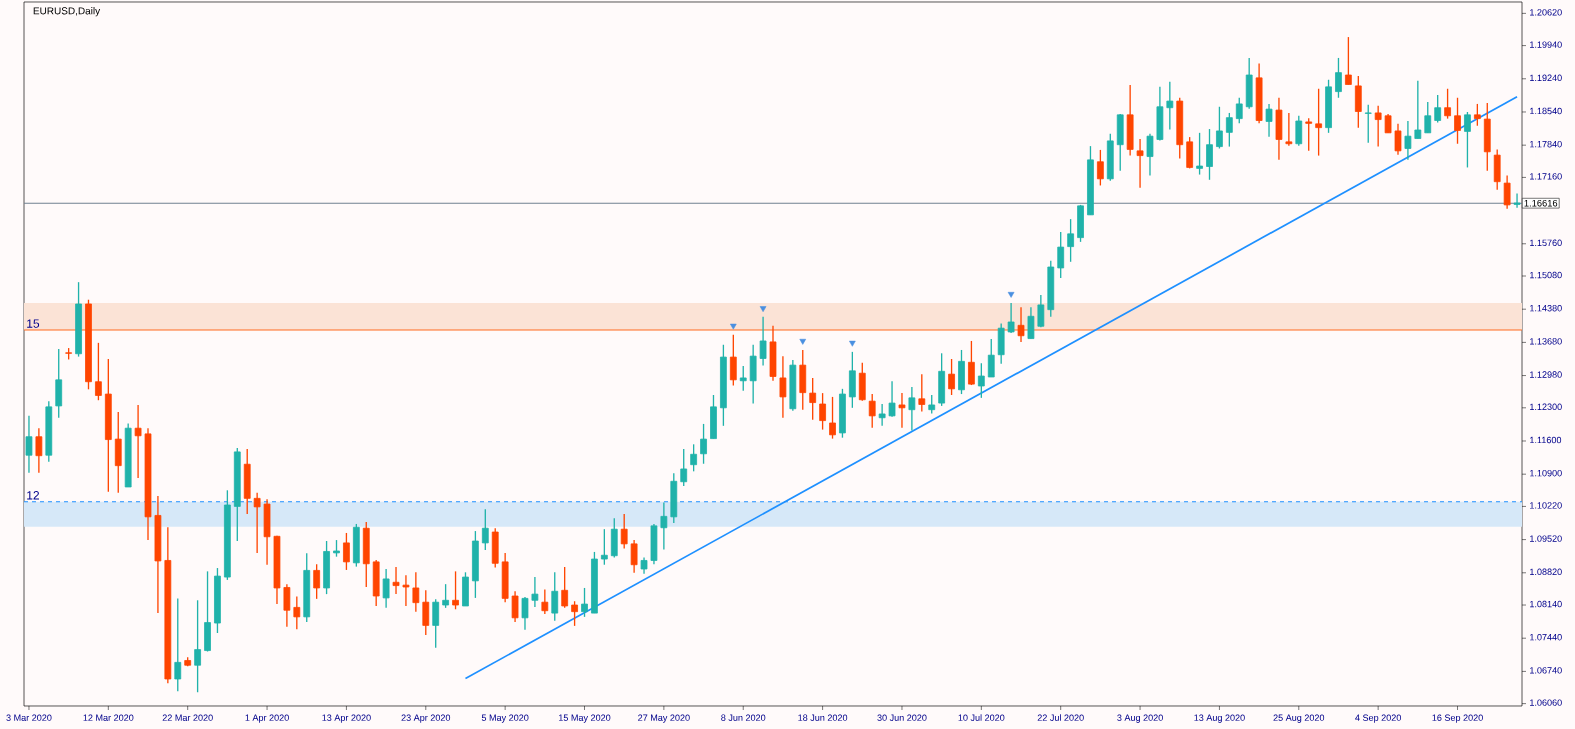  What do you see at coordinates (1546, 44) in the screenshot?
I see `y-tick-label: 1.19940` at bounding box center [1546, 44].